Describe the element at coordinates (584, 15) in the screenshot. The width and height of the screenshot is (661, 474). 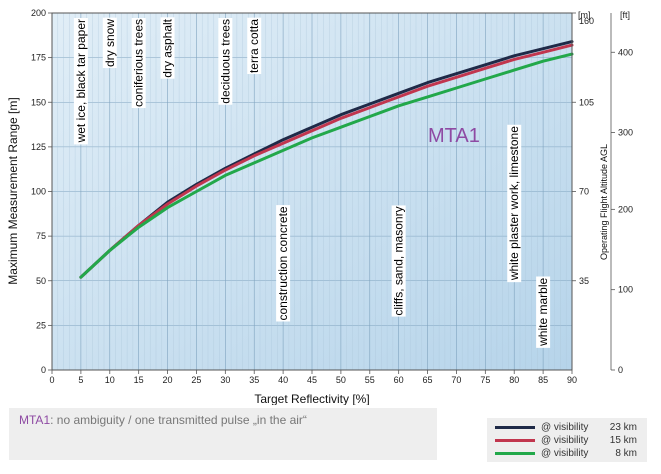
I see `right-axis-m-unit: [m]` at that location.